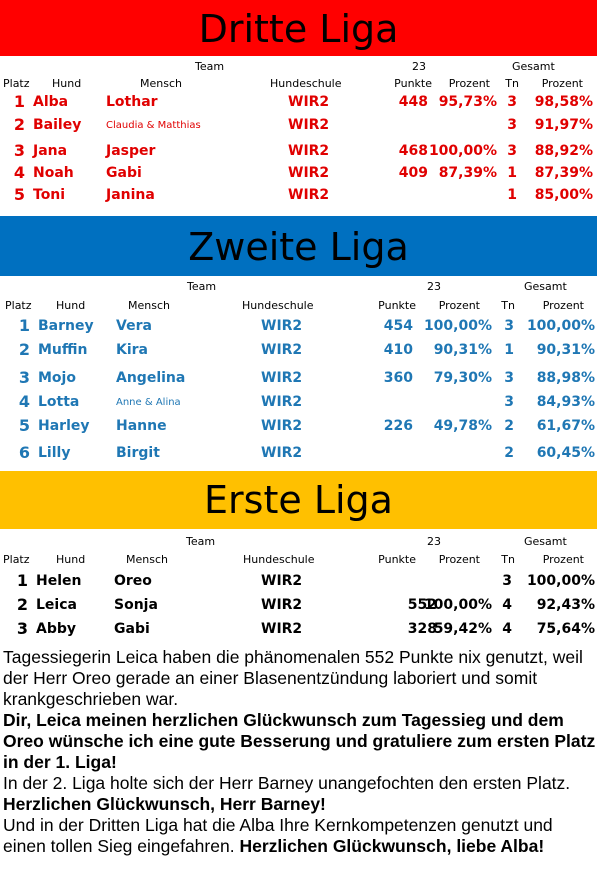 This screenshot has height=886, width=600. What do you see at coordinates (132, 629) in the screenshot?
I see `row-mensch: Gabi` at bounding box center [132, 629].